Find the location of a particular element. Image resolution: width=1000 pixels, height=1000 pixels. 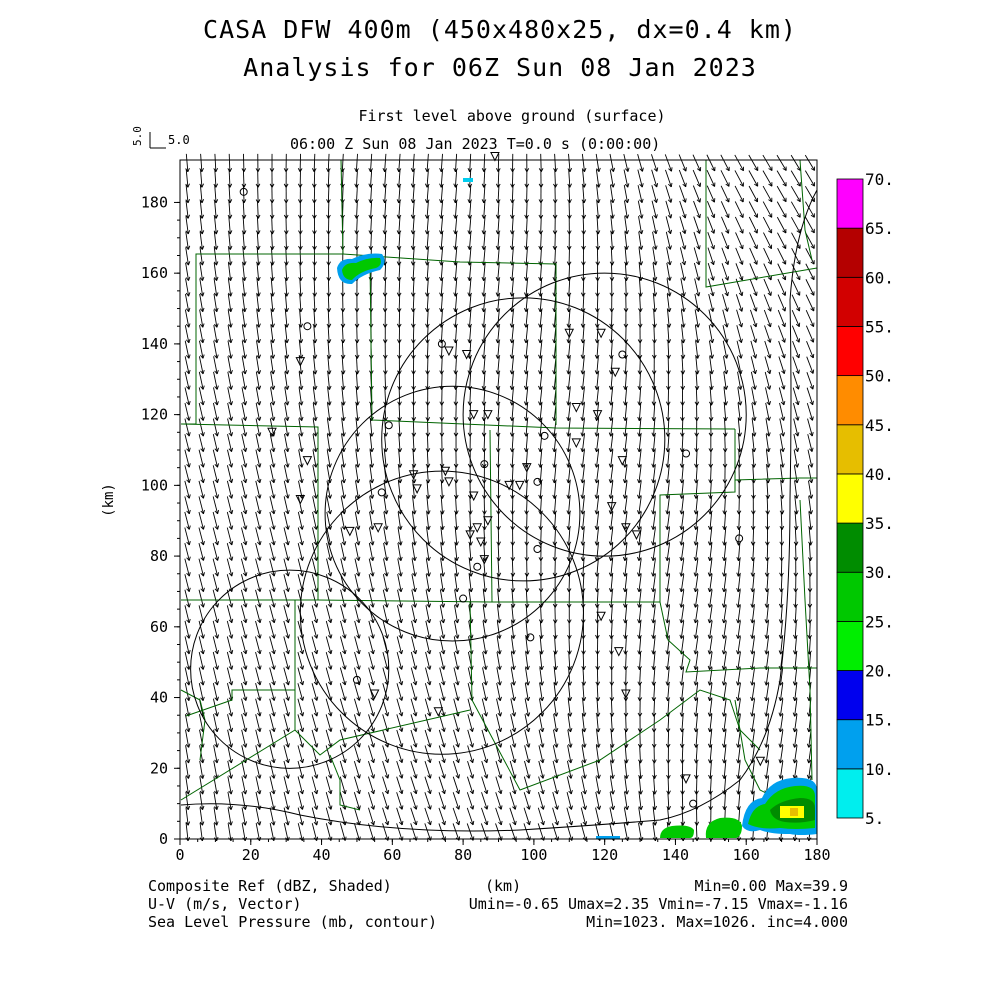

colorbar-swatch is located at coordinates (850, 400).